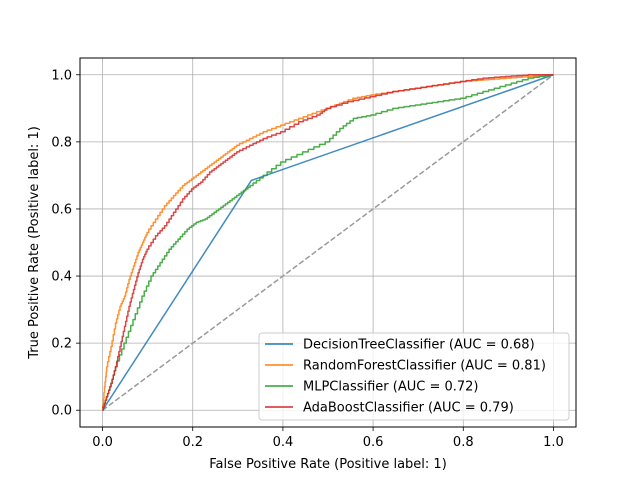  I want to click on x-axis-label: False Positive Rate (Positive label: 1), so click(328, 464).